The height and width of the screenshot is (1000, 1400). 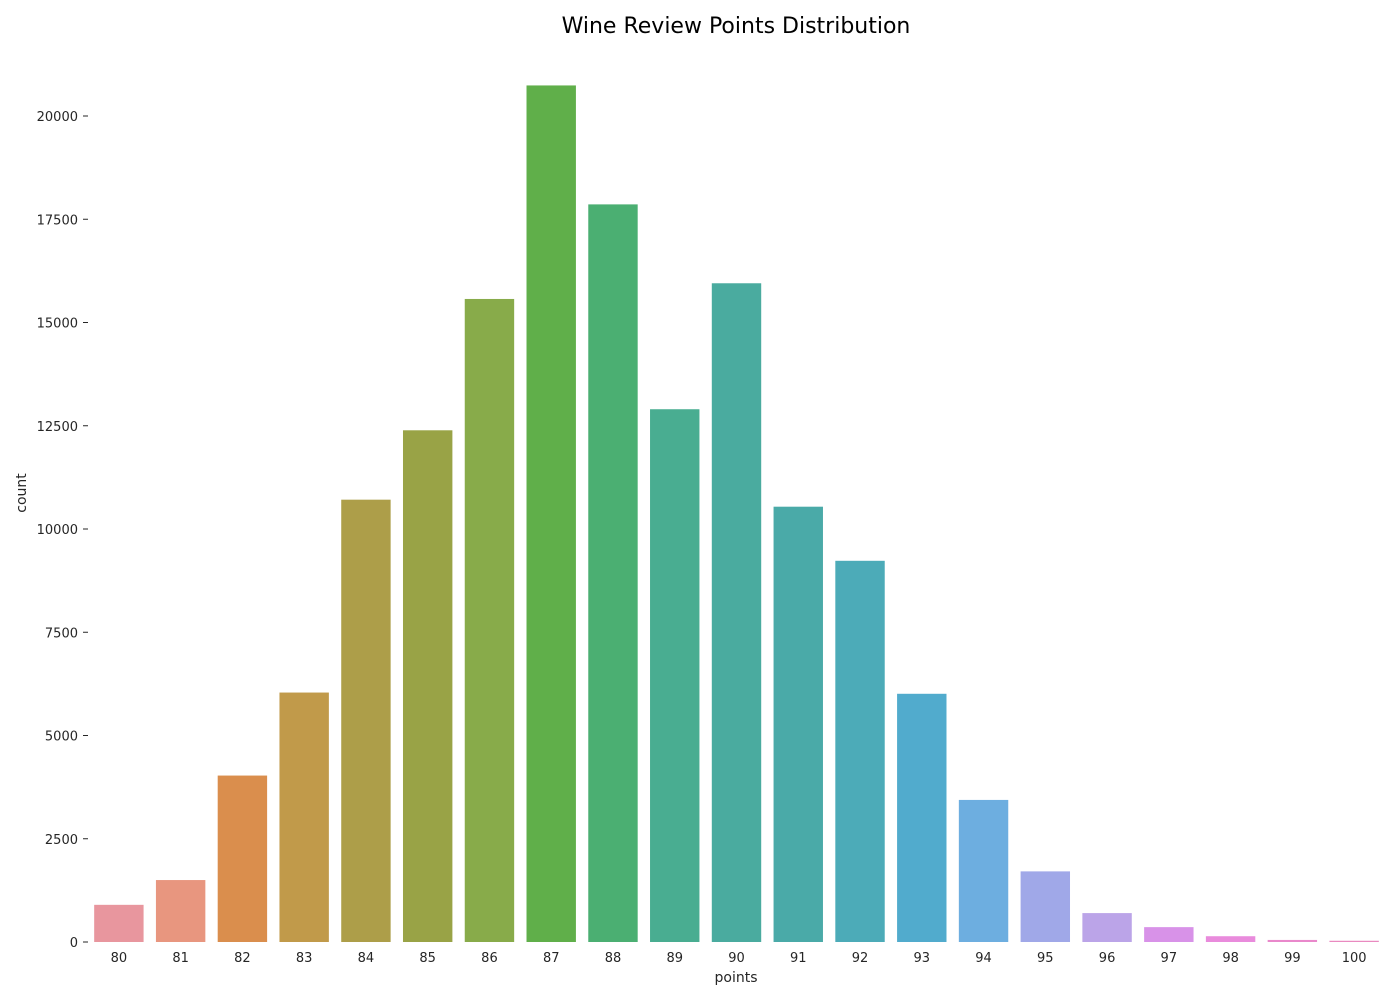 I want to click on y-tick-label-17500: 17500, so click(x=57, y=220).